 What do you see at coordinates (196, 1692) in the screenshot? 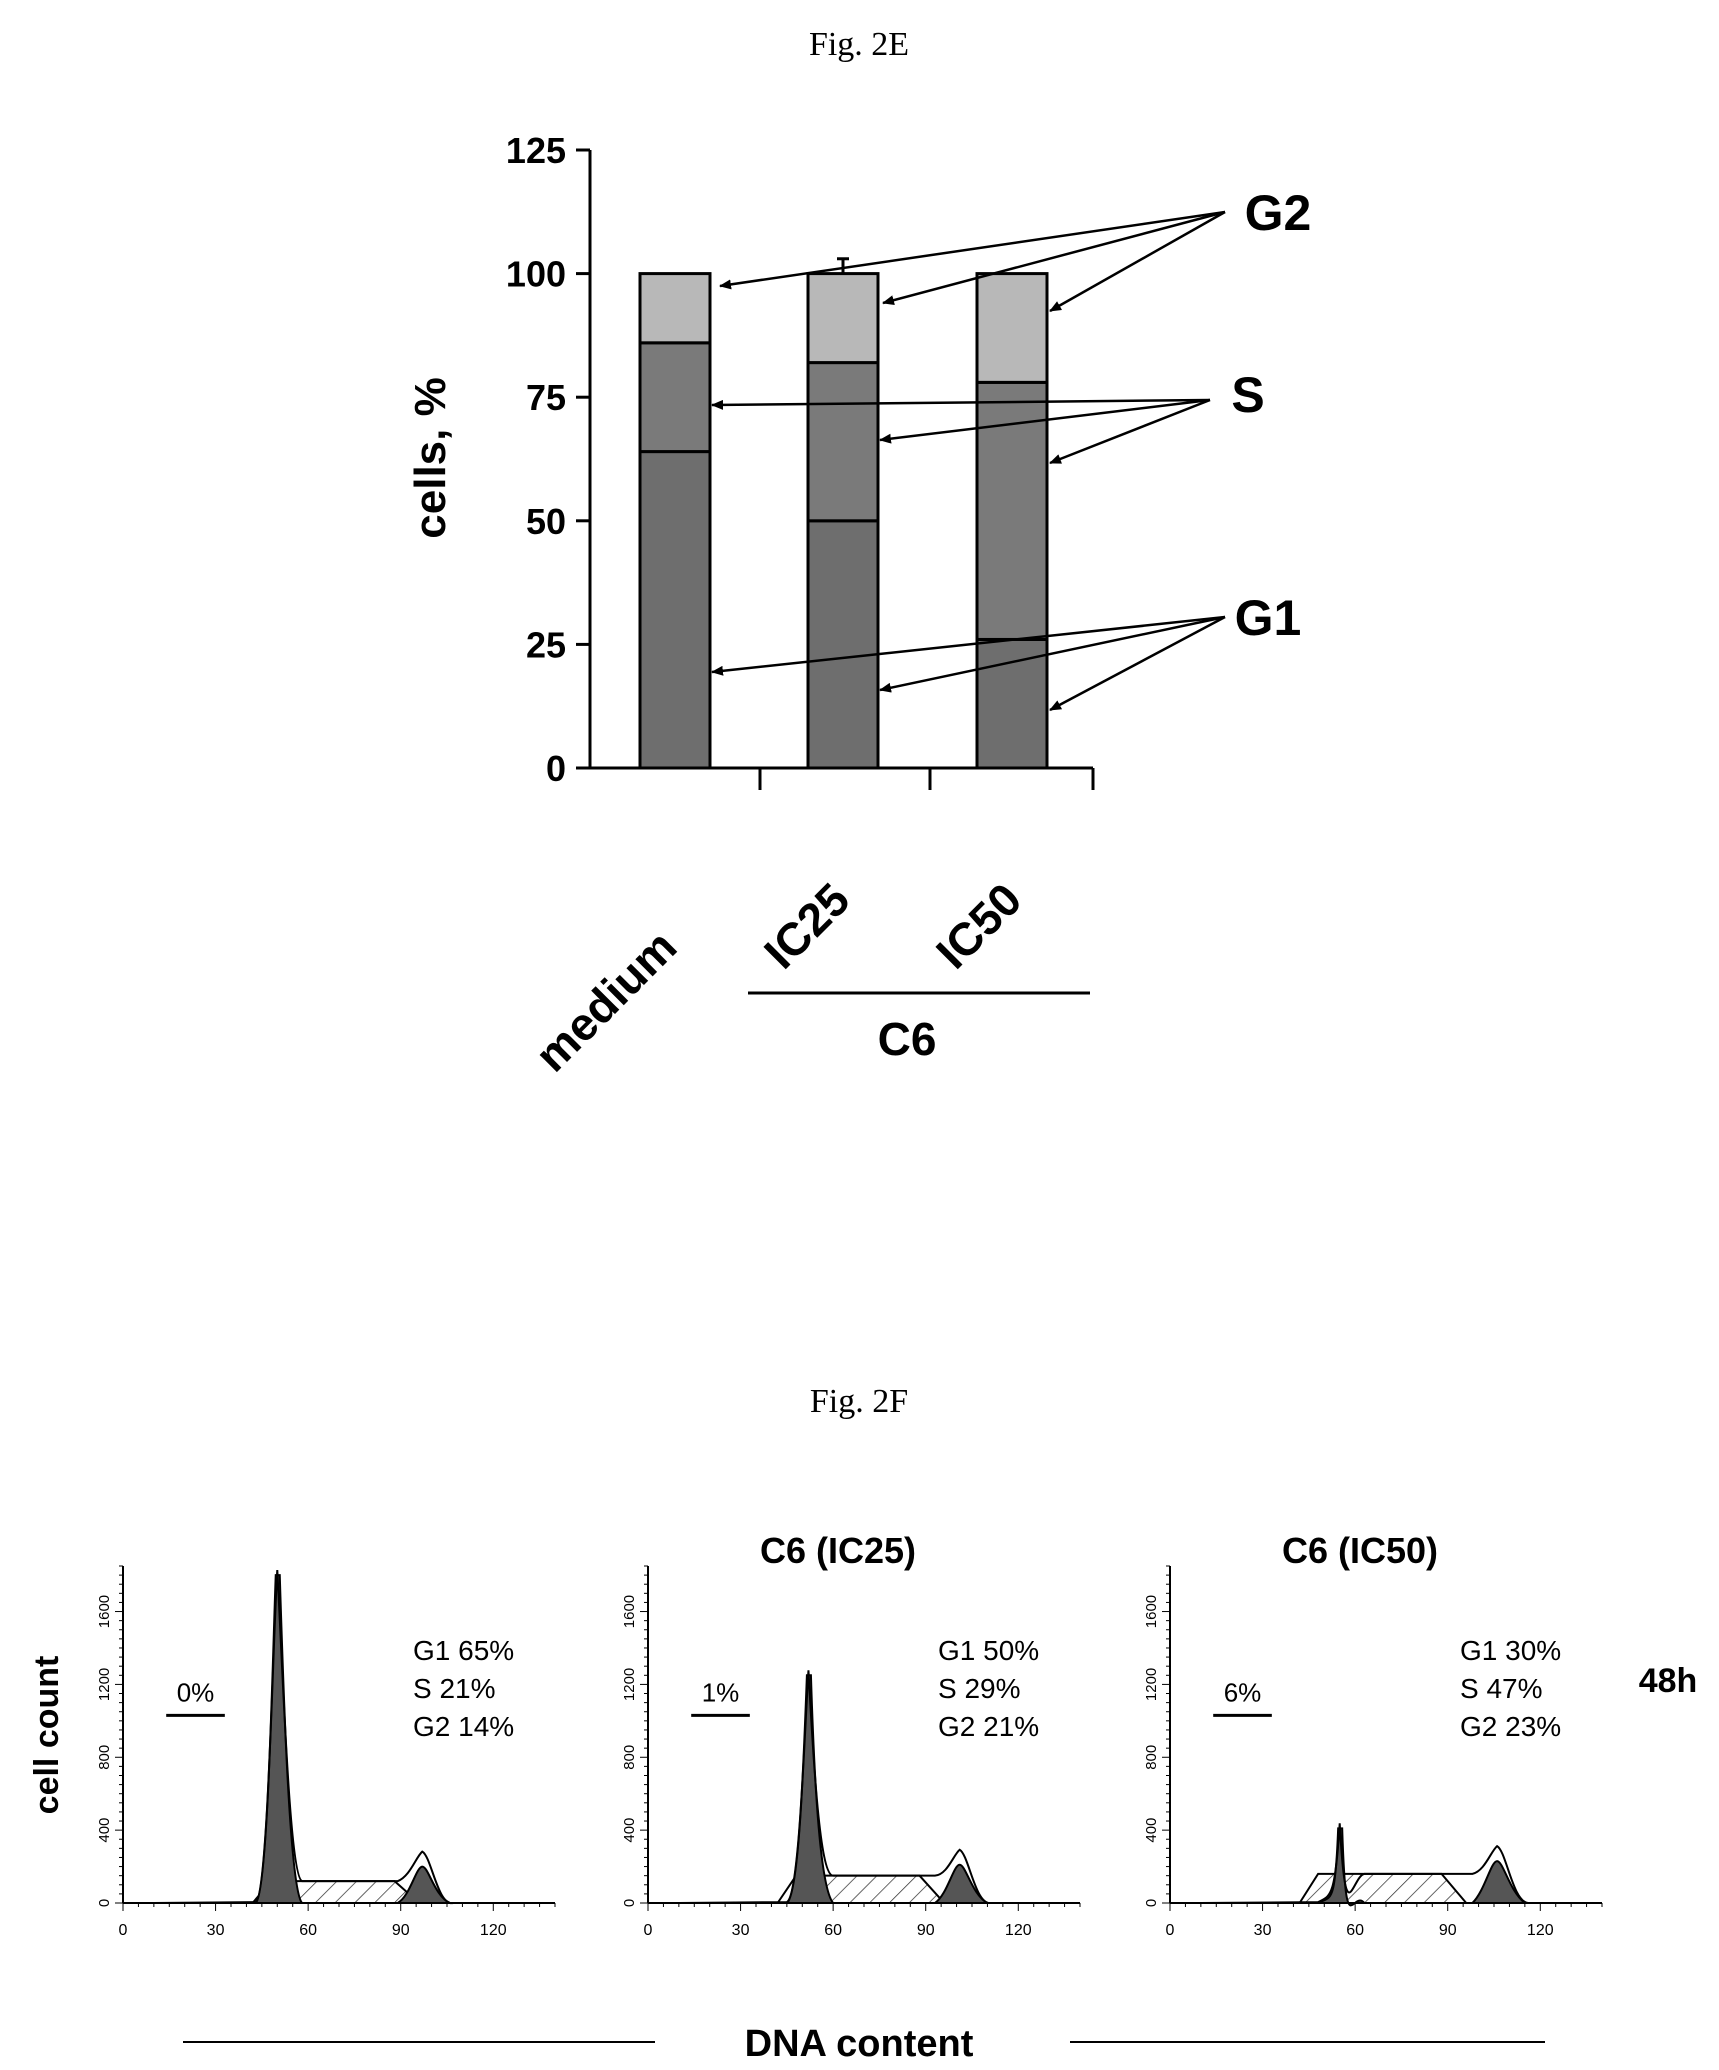
I see `subg1-label: 0%` at bounding box center [196, 1692].